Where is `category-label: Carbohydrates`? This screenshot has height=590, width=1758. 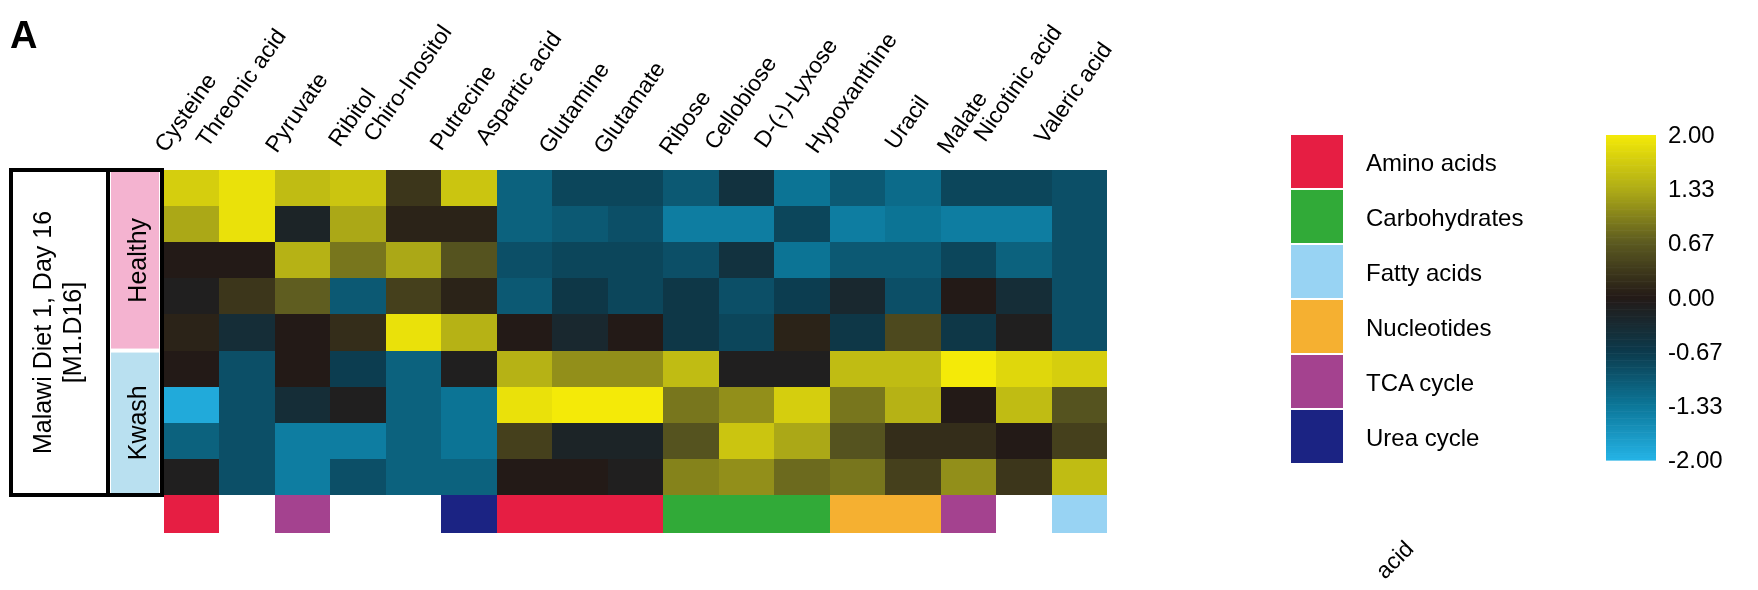
category-label: Carbohydrates is located at coordinates (1445, 217).